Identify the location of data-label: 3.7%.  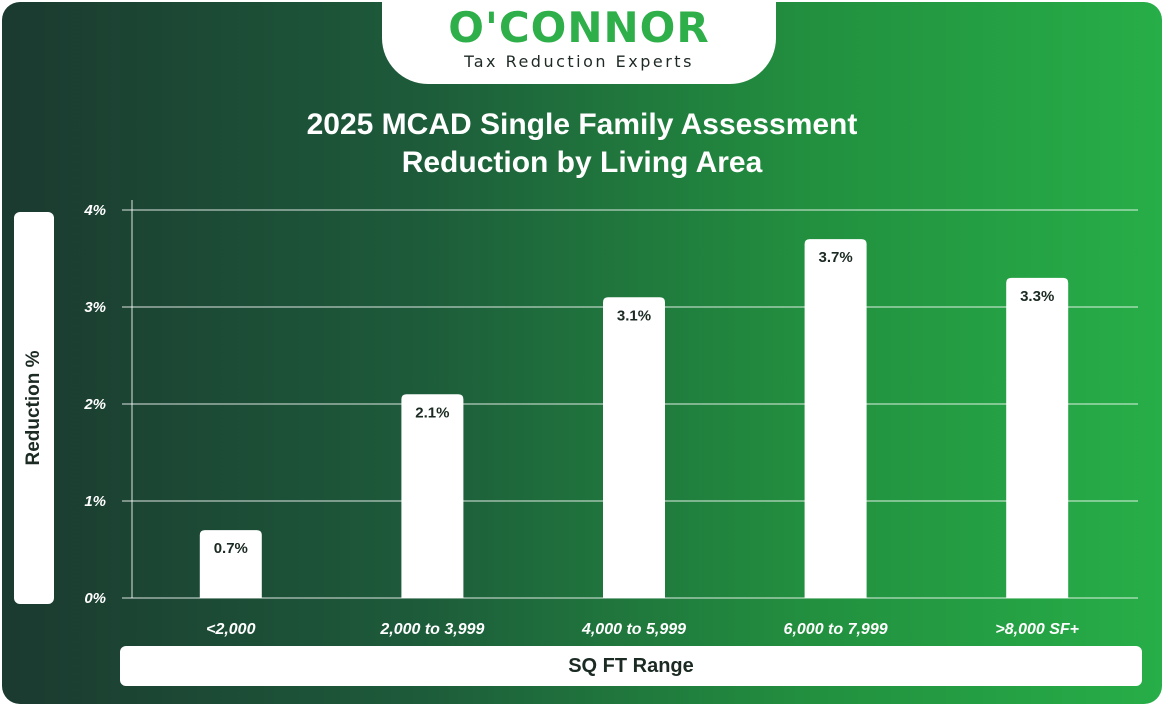
(835, 257).